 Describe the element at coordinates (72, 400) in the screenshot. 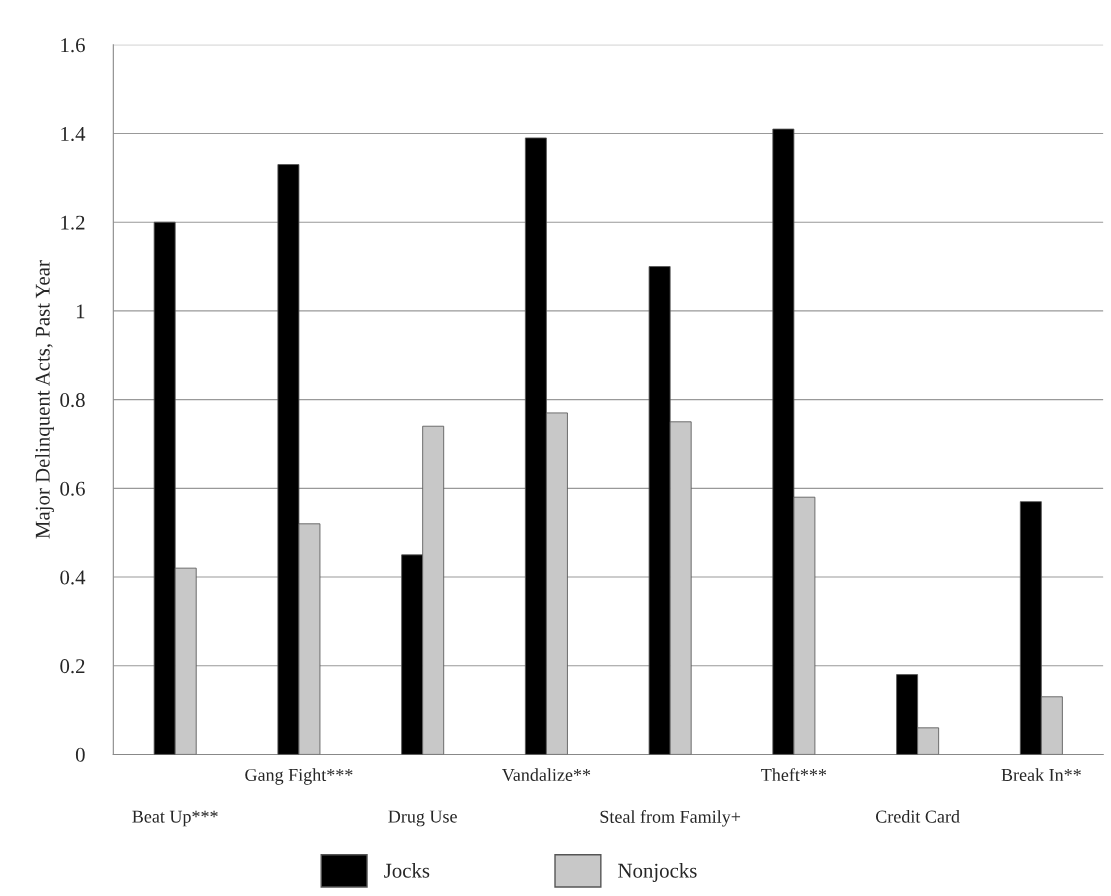

I see `y-tick-label: 0.8` at that location.